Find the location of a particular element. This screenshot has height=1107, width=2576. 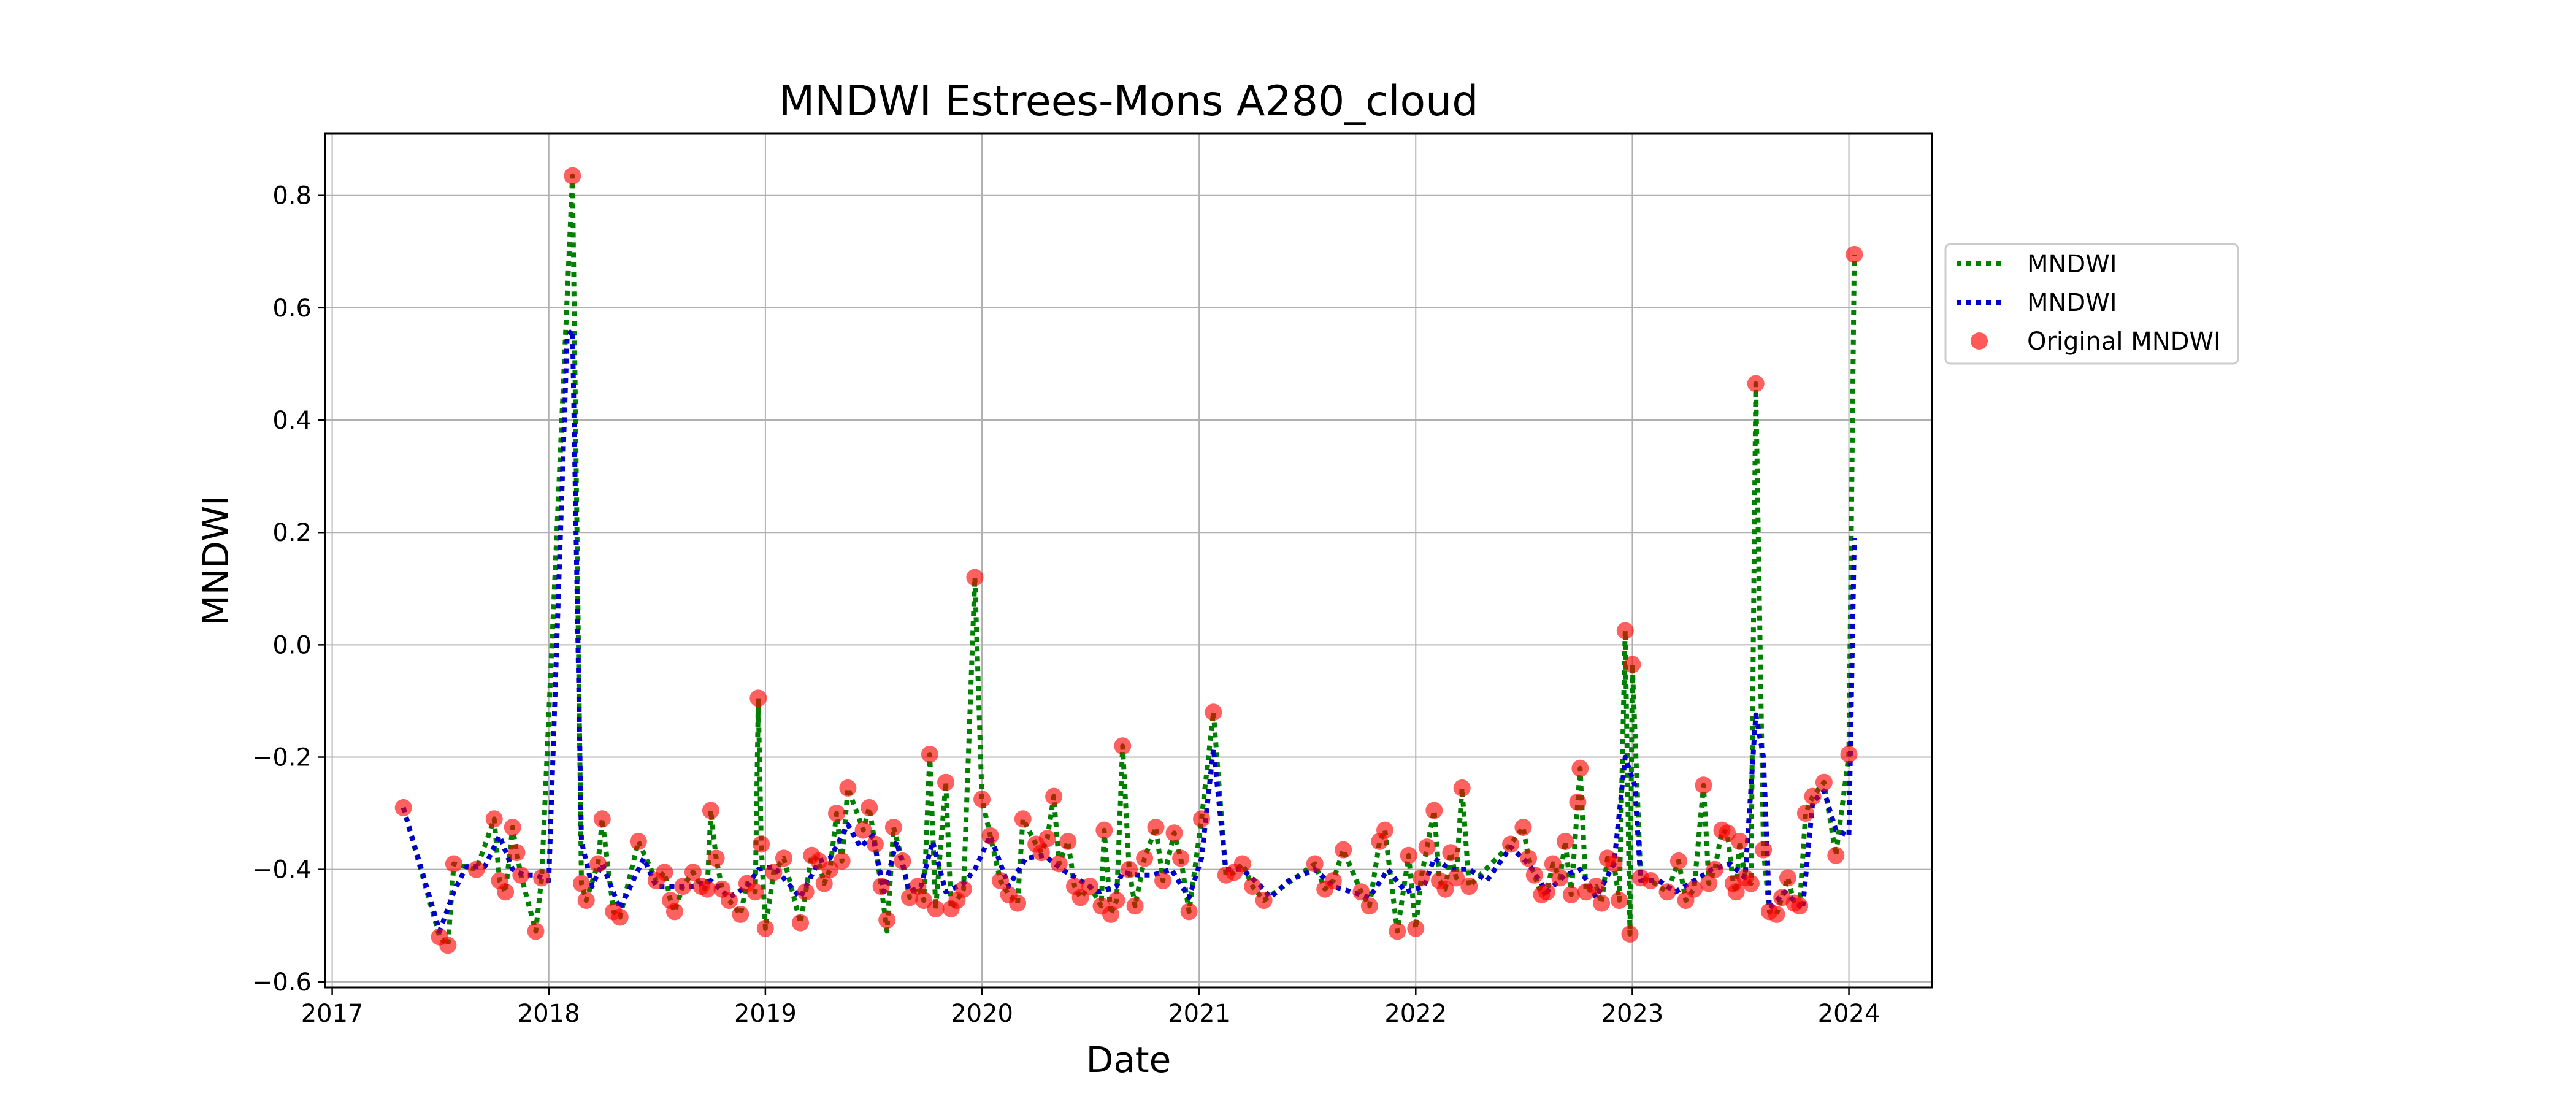

x-tick-label: 2019 is located at coordinates (765, 1014).